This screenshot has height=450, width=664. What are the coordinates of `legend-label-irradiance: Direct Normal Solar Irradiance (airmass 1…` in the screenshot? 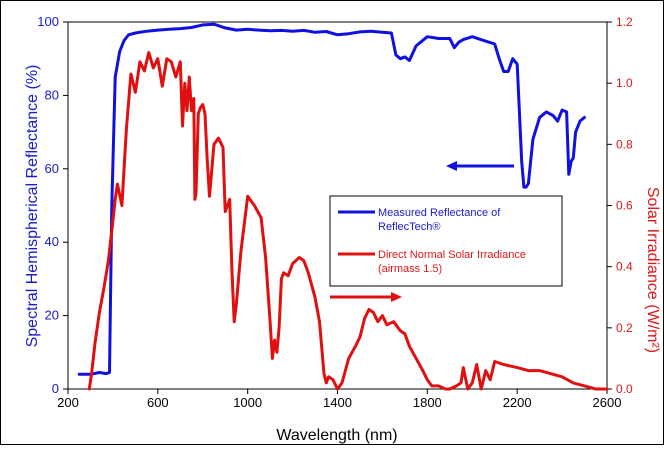 It's located at (452, 262).